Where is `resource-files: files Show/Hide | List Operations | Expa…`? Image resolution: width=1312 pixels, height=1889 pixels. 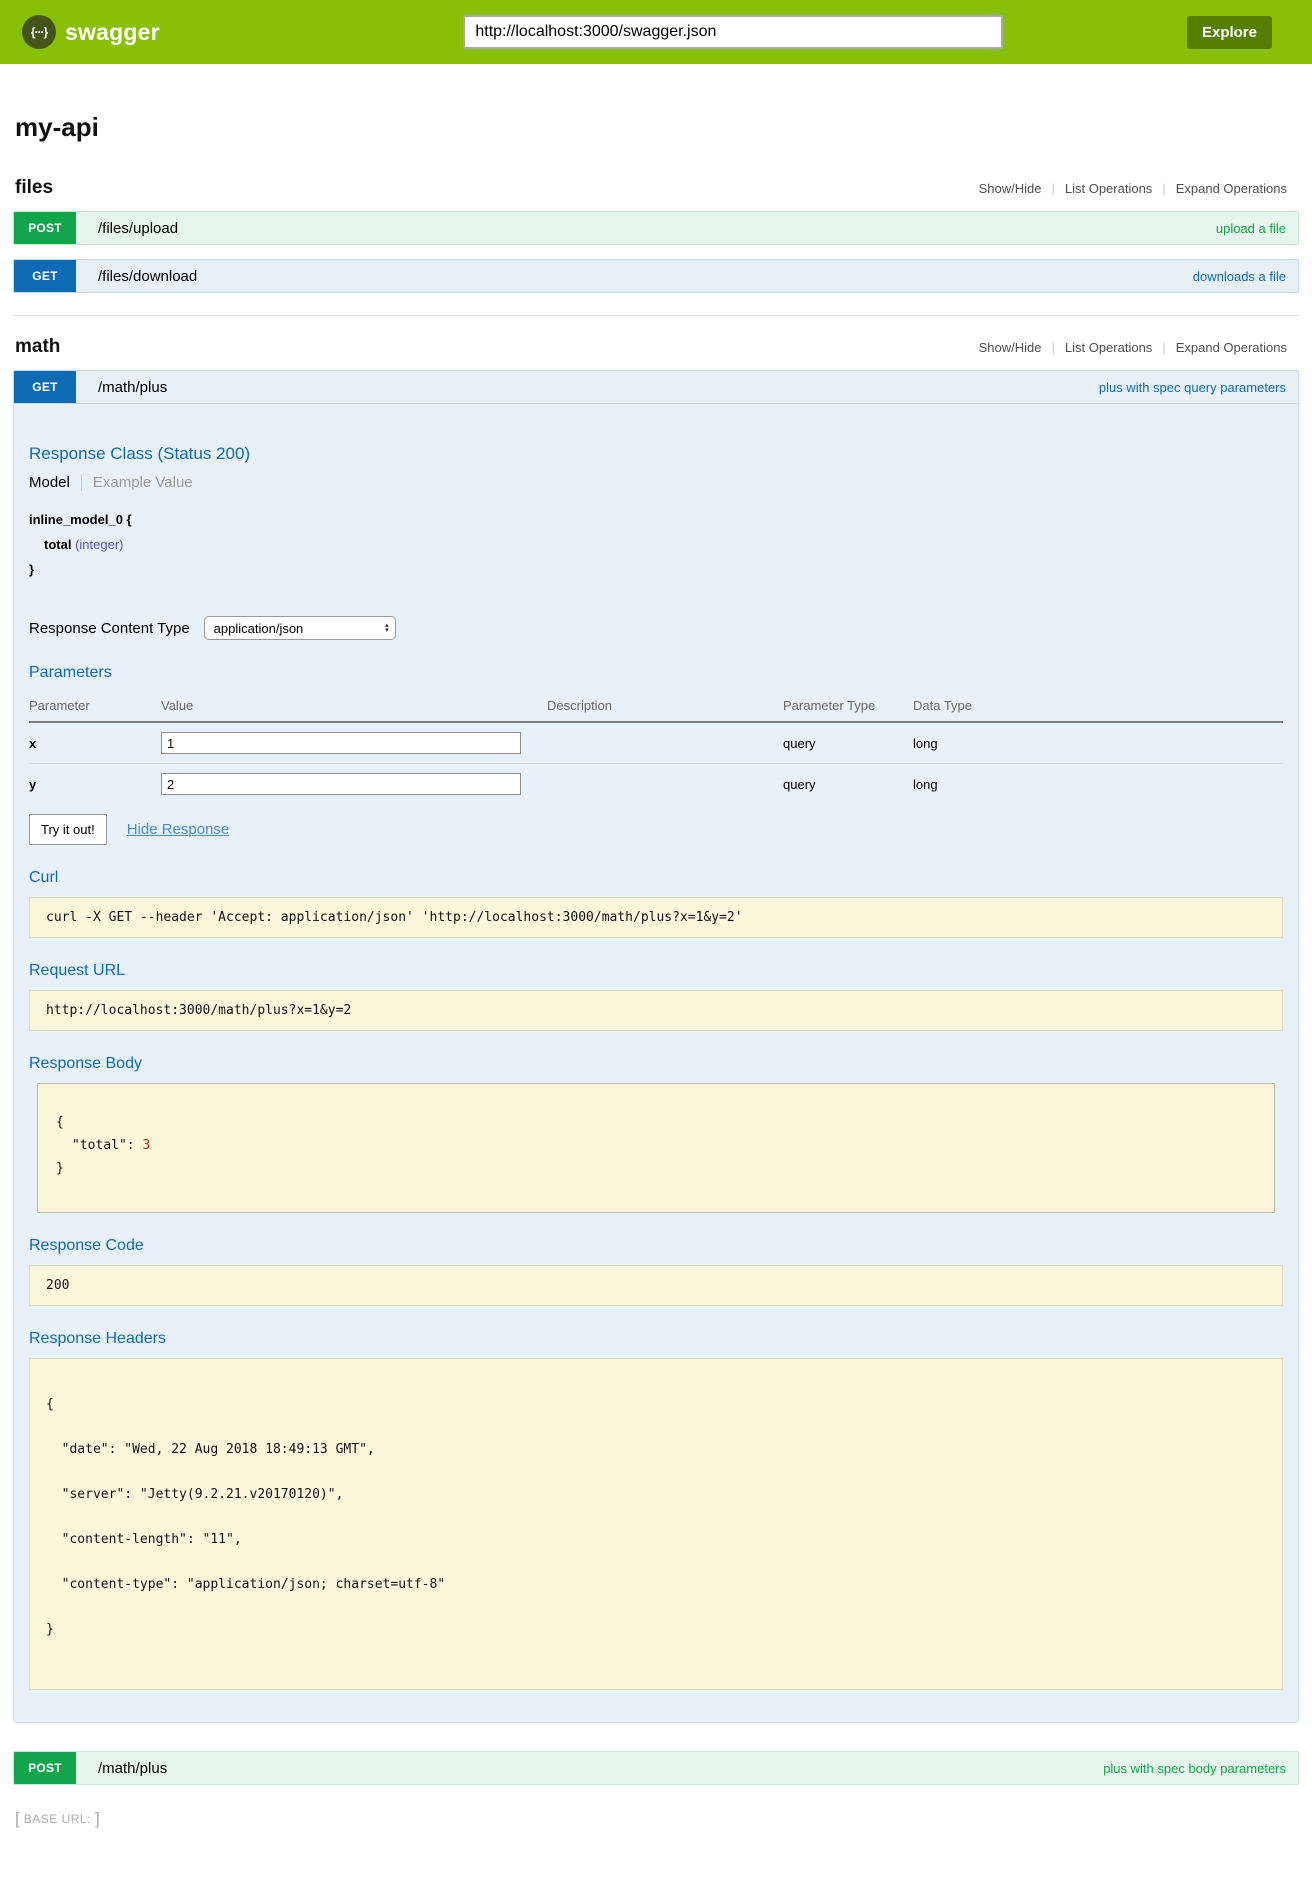 resource-files: files Show/Hide | List Operations | Expa… is located at coordinates (656, 235).